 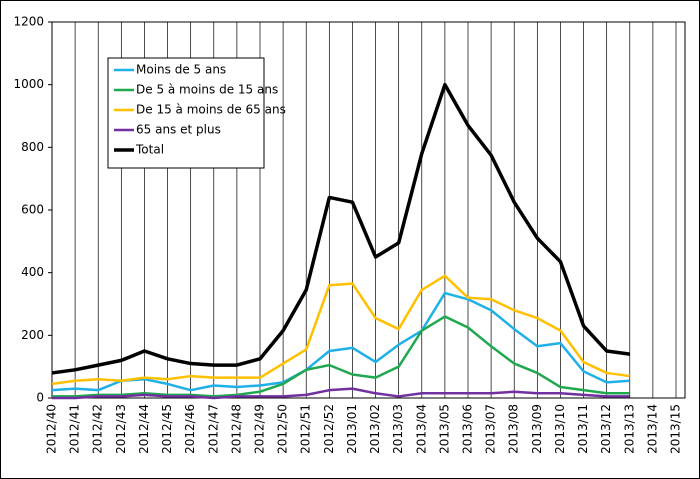 What do you see at coordinates (32, 147) in the screenshot?
I see `y-tick-label: 800` at bounding box center [32, 147].